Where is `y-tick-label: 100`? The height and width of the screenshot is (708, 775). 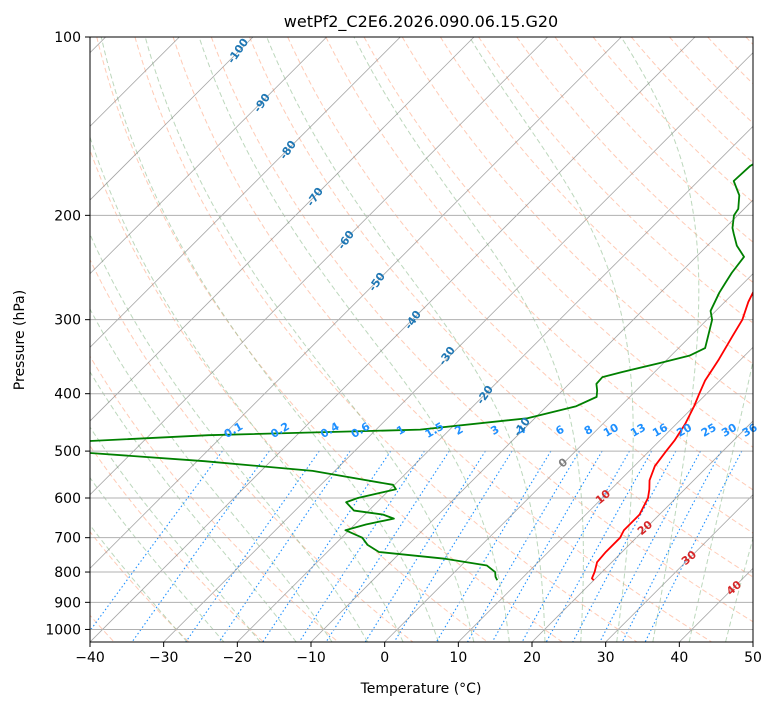
y-tick-label: 100 is located at coordinates (67, 38).